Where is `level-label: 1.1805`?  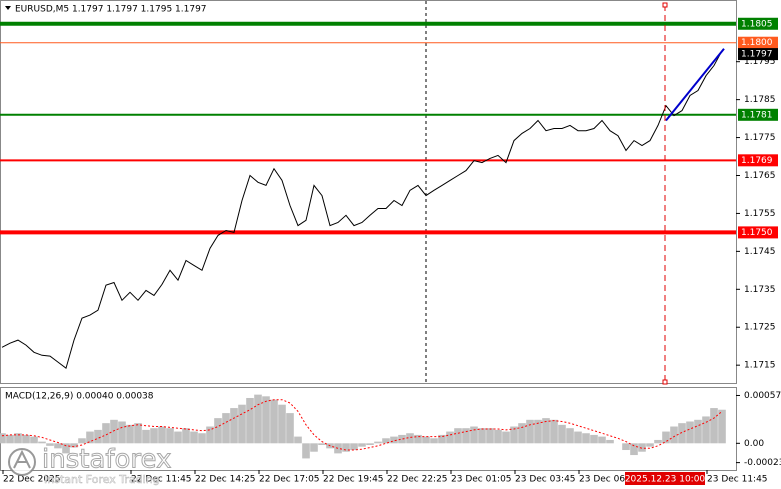
level-label: 1.1805 is located at coordinates (757, 24).